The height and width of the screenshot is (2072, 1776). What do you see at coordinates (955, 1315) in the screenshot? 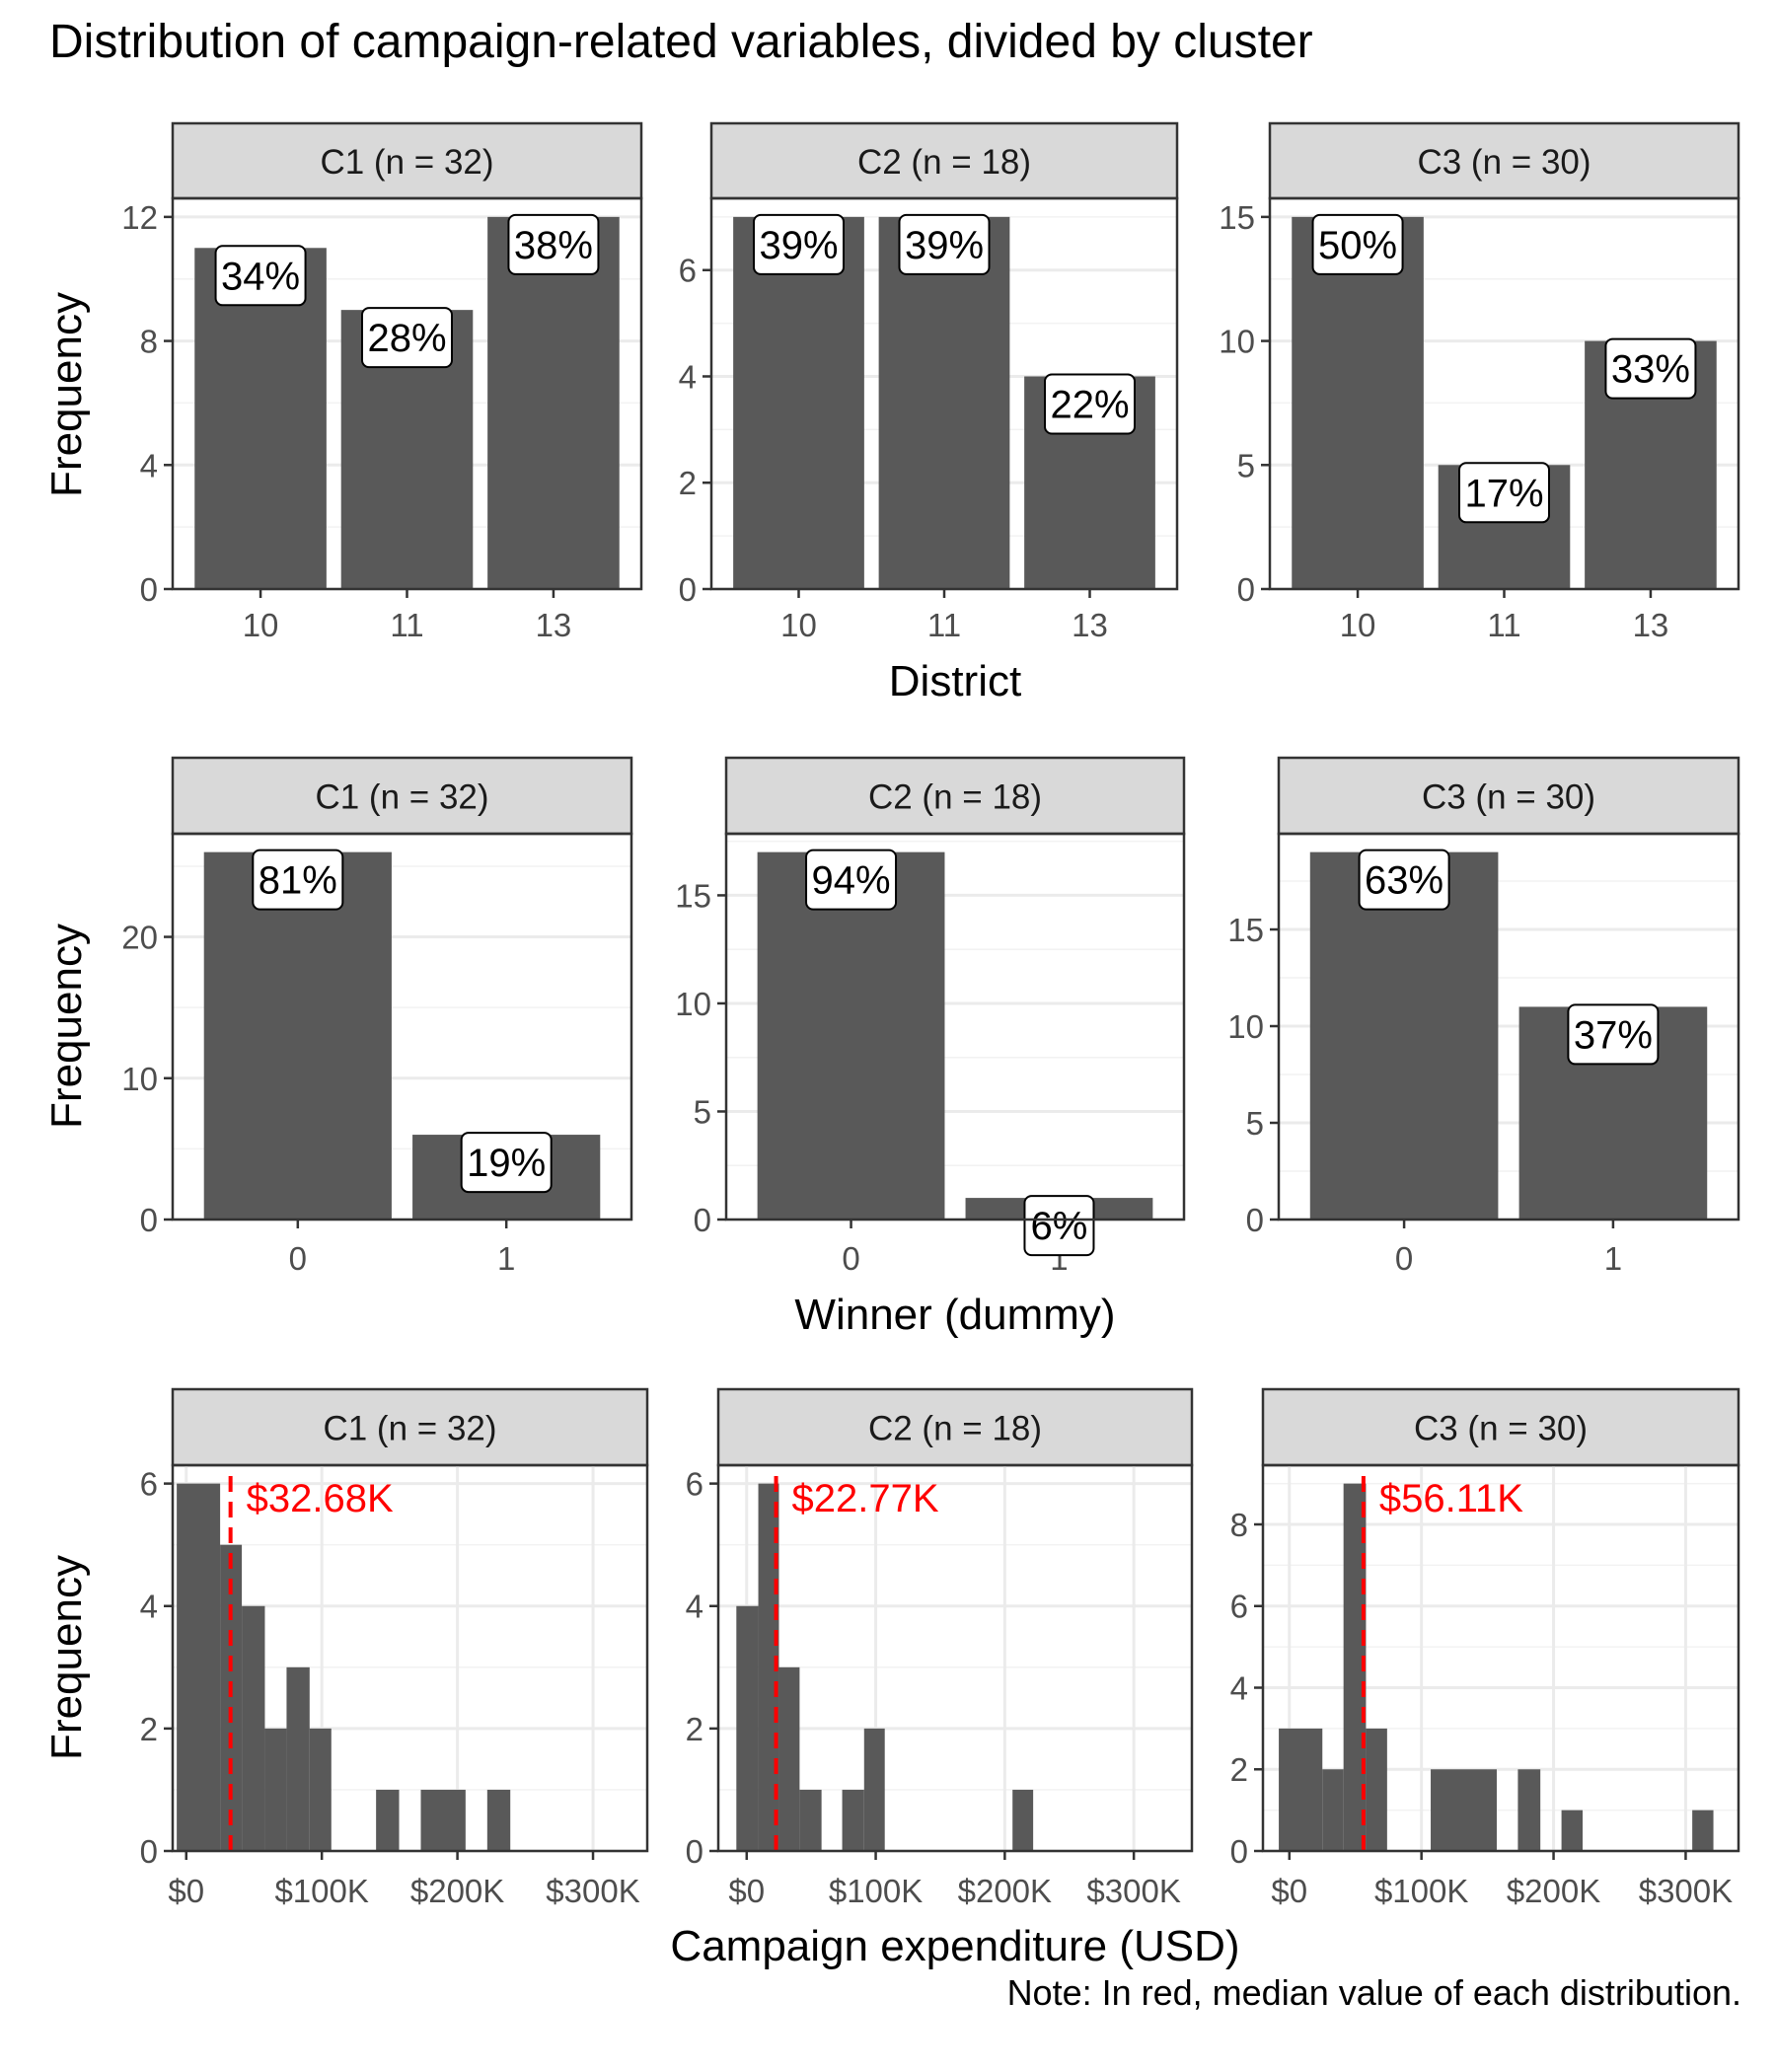
I see `x-axis-label: Winner (dummy)` at bounding box center [955, 1315].